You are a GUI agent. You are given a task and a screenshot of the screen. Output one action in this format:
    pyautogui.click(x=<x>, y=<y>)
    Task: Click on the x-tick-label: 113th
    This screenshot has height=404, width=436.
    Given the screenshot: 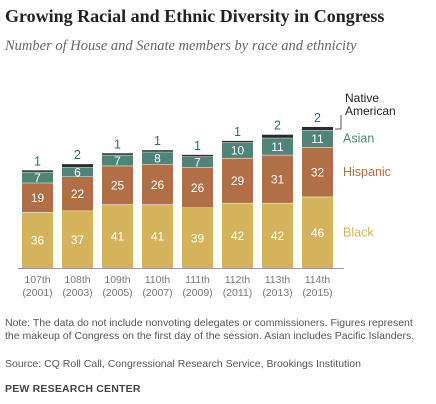 What is the action you would take?
    pyautogui.click(x=278, y=280)
    